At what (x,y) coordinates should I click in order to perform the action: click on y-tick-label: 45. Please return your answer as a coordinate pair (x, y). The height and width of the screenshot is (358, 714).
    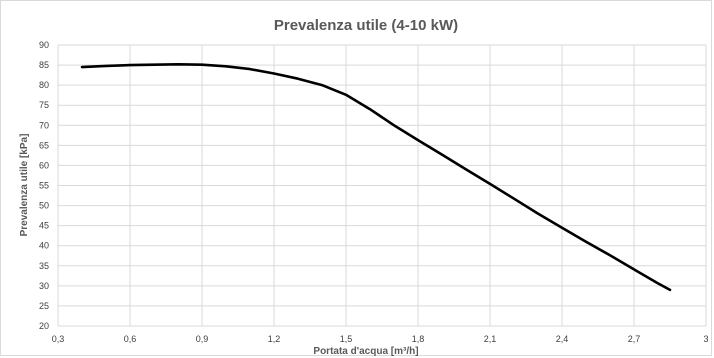
    Looking at the image, I should click on (44, 226).